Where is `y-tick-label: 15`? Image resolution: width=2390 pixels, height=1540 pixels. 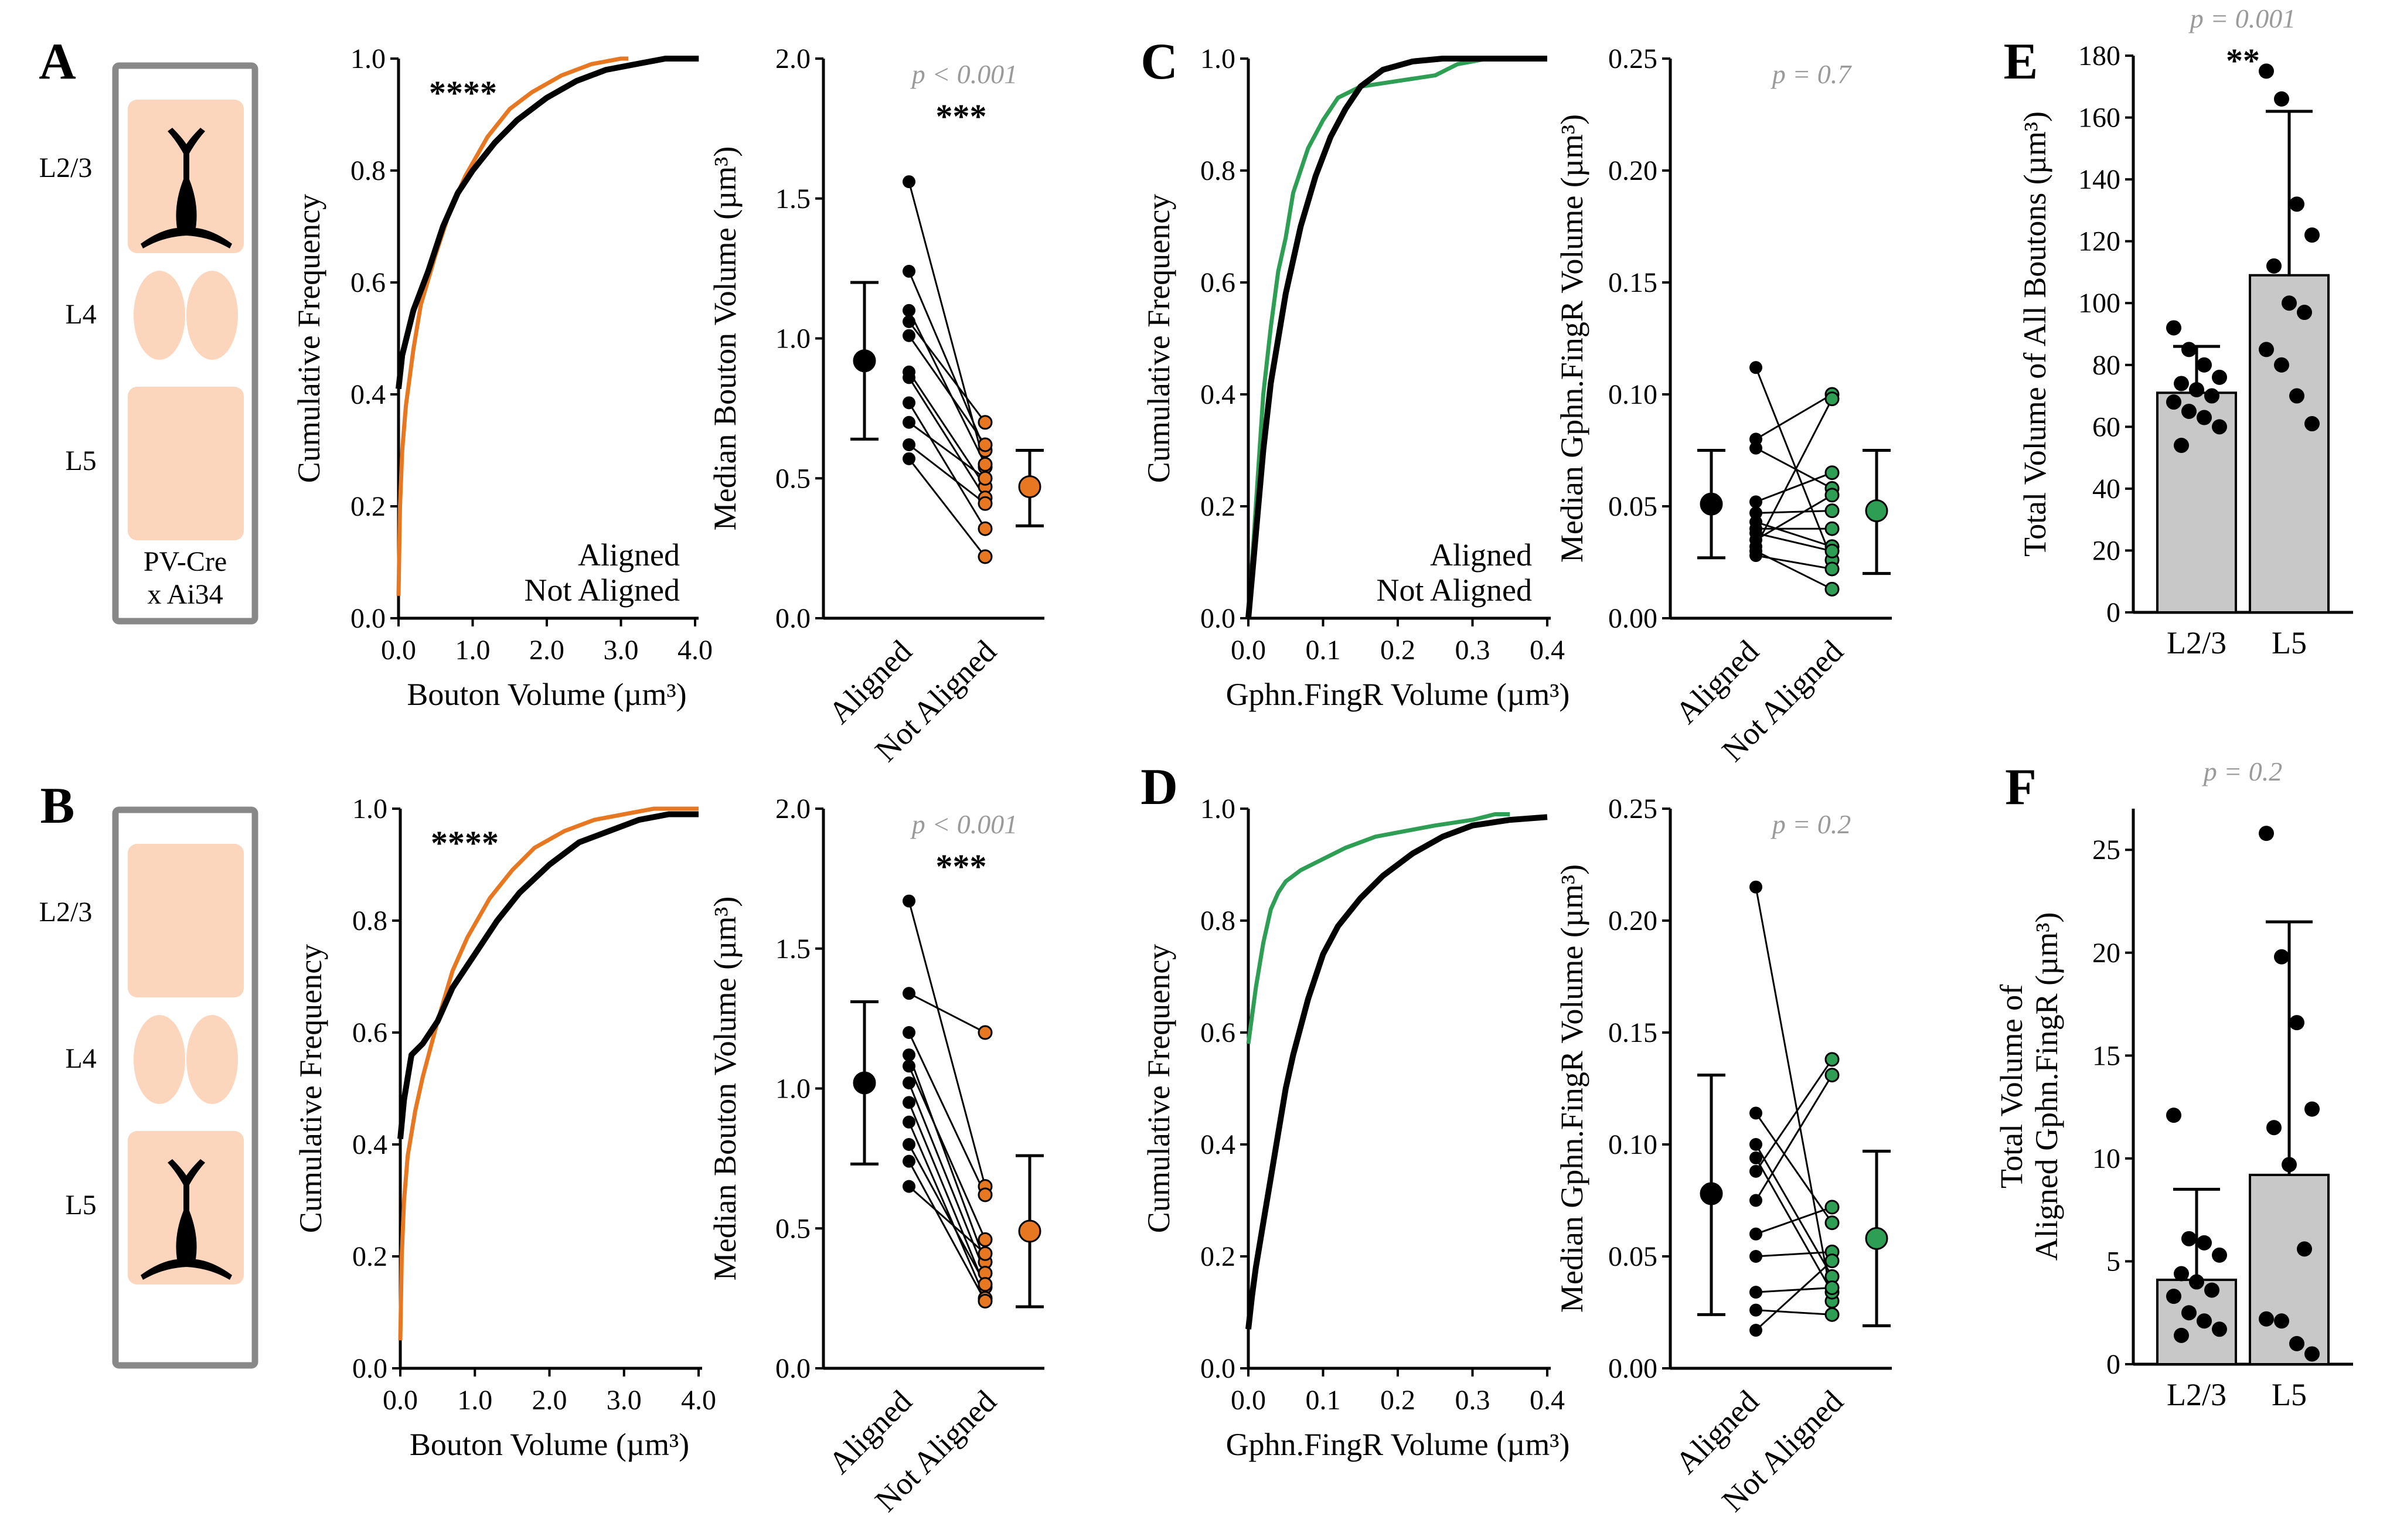 y-tick-label: 15 is located at coordinates (2106, 1055).